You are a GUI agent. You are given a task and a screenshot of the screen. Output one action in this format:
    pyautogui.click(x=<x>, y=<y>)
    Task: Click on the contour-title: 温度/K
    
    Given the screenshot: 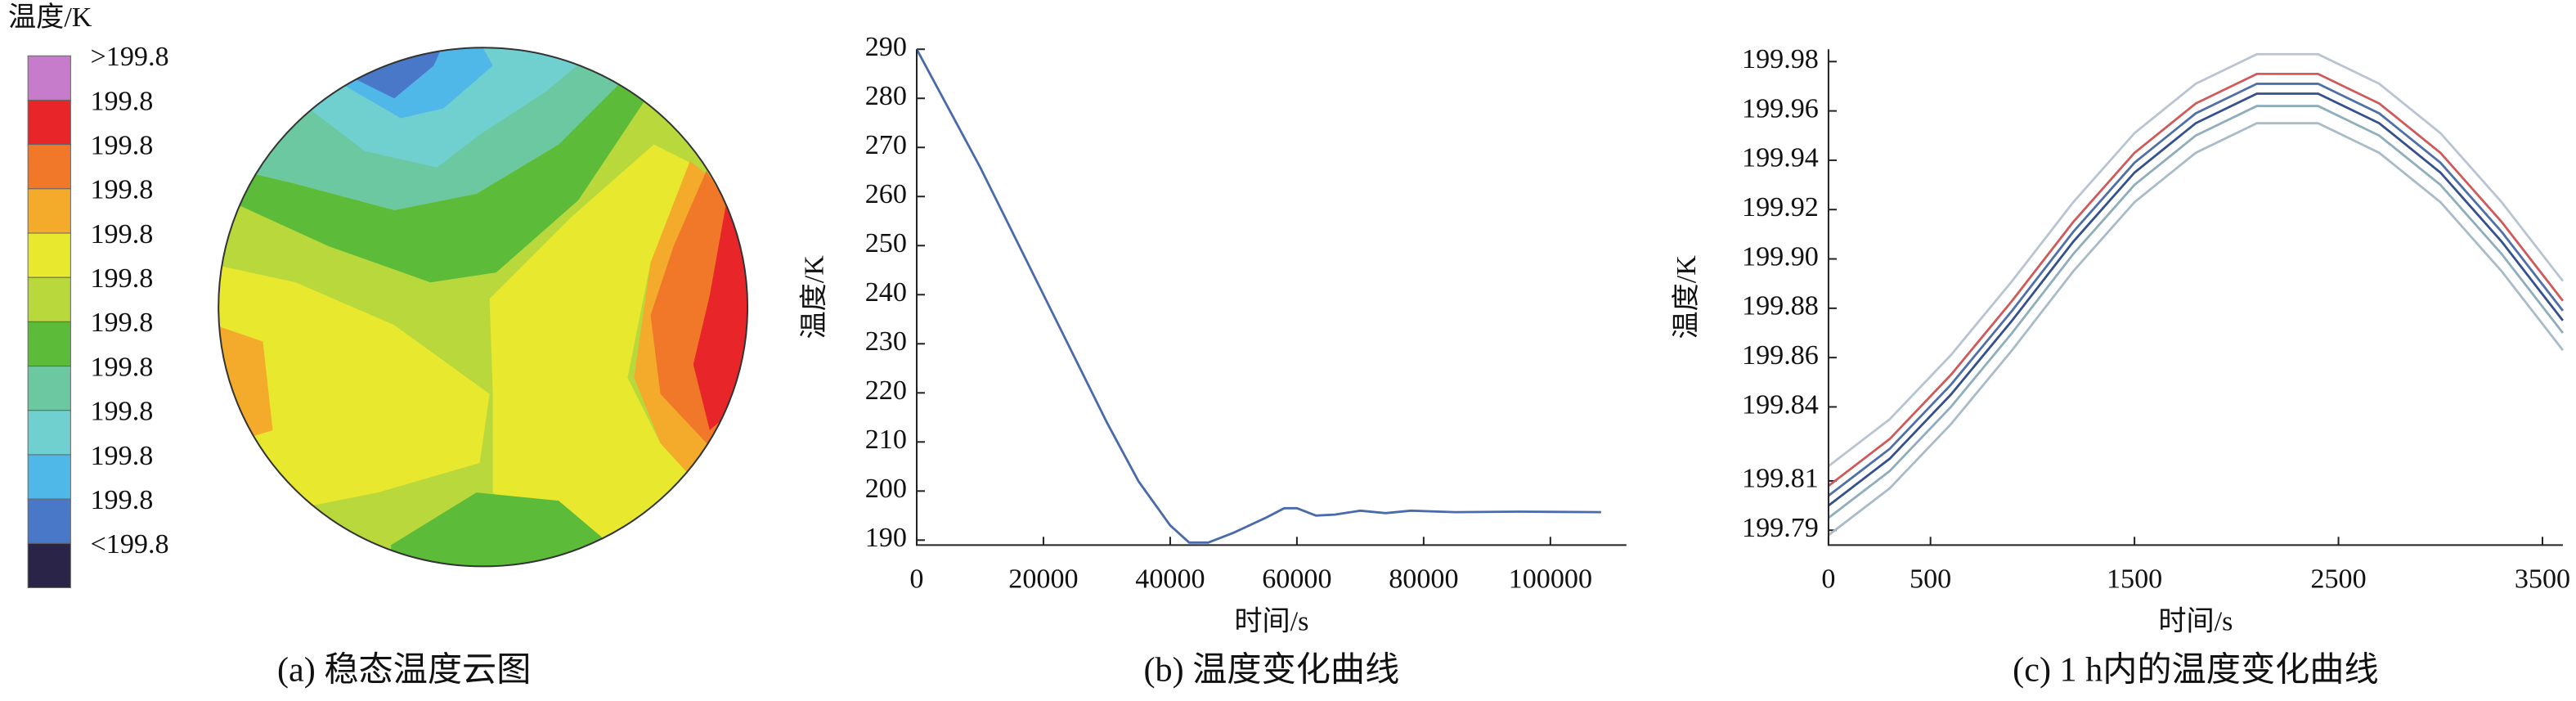 What is the action you would take?
    pyautogui.click(x=50, y=17)
    